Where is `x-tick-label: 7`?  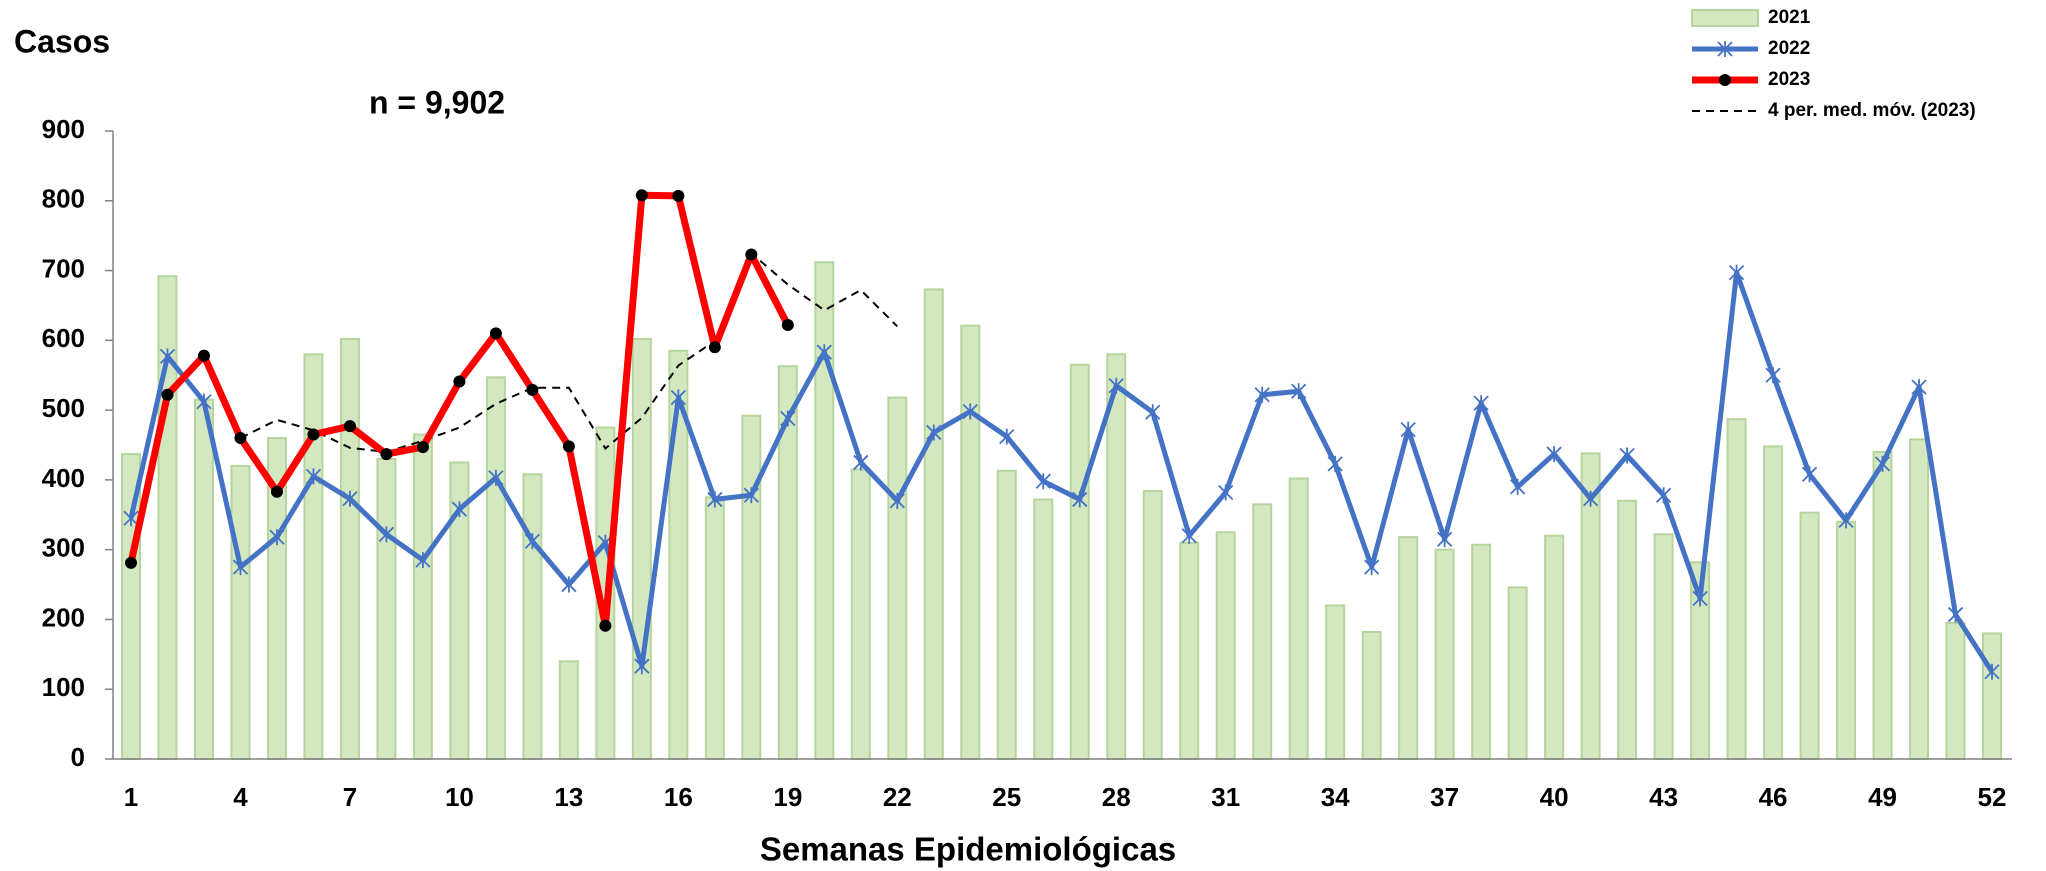 x-tick-label: 7 is located at coordinates (350, 797).